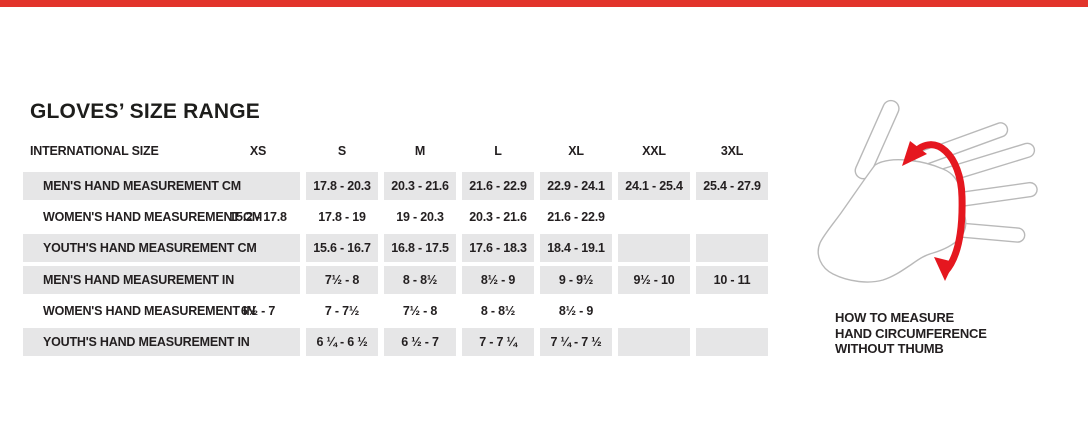  Describe the element at coordinates (342, 217) in the screenshot. I see `size-value-cell: 17.8 - 19` at that location.